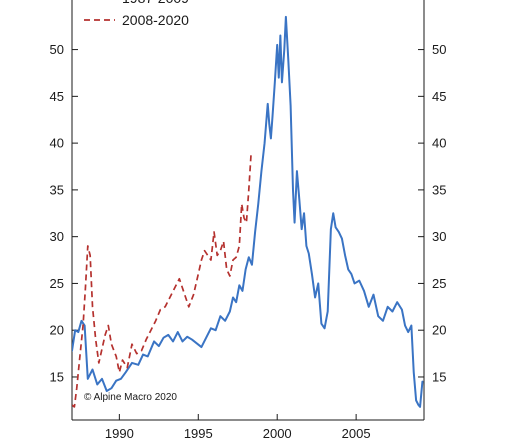  What do you see at coordinates (439, 330) in the screenshot?
I see `y-tick-label-right: 20` at bounding box center [439, 330].